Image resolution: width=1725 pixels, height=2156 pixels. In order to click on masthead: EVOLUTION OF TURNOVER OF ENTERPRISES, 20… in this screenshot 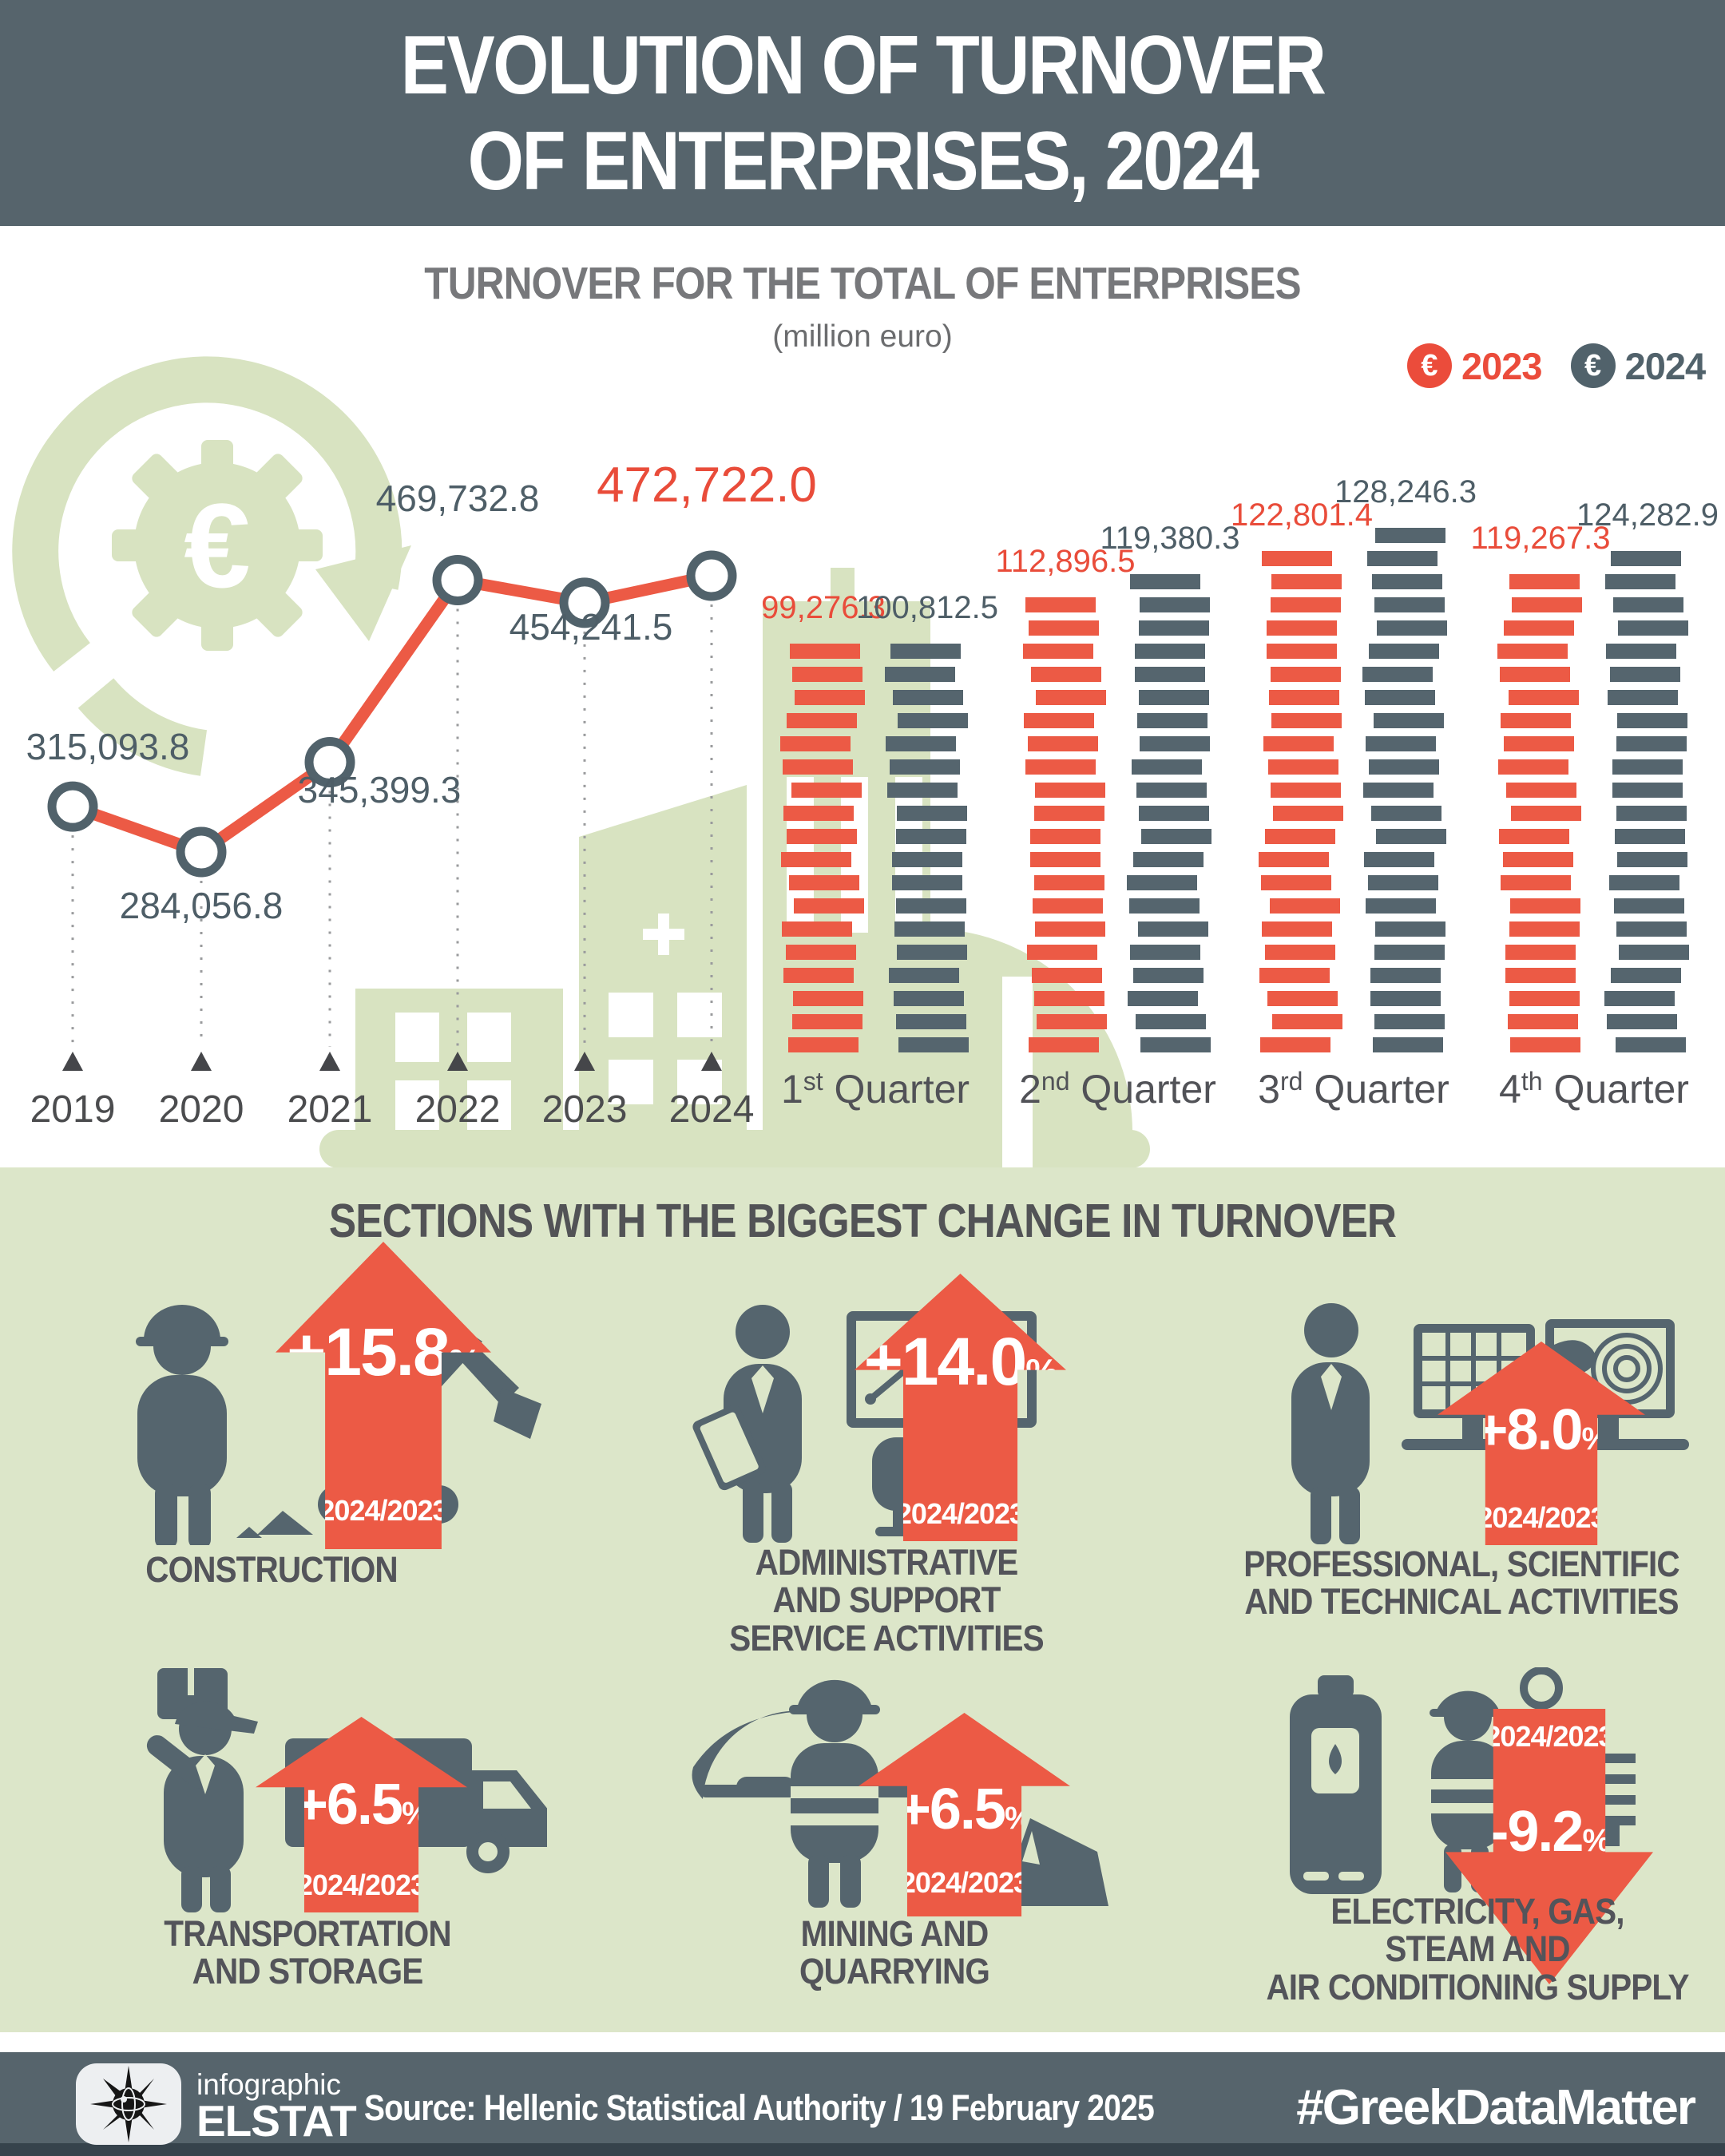, I will do `click(862, 113)`.